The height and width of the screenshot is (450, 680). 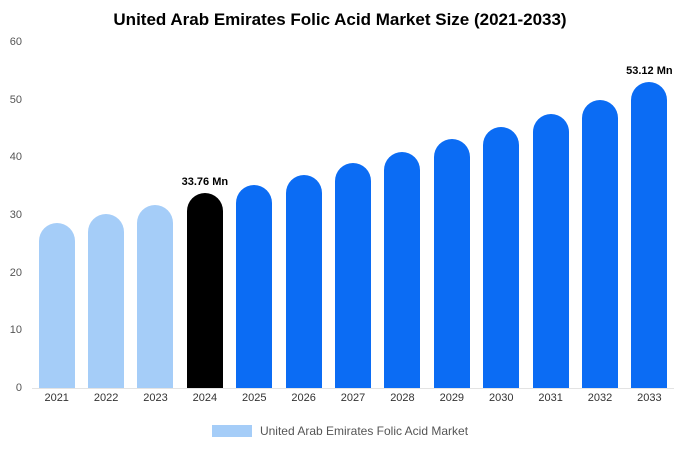 I want to click on x-tick-label-2028: 2028, so click(x=402, y=398).